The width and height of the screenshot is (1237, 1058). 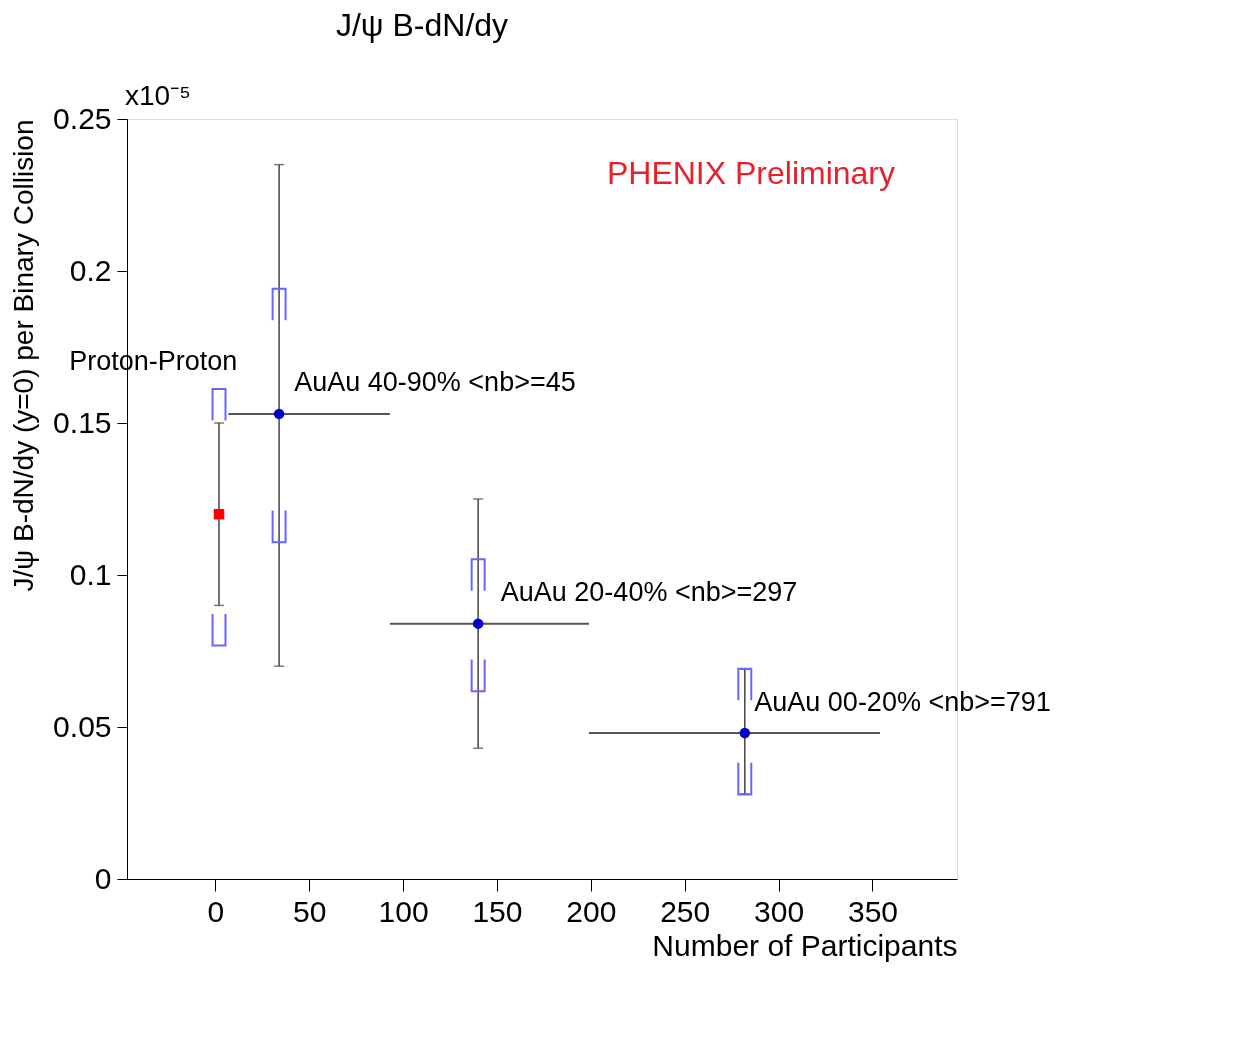 I want to click on y-tick-label: 0.1, so click(x=90, y=574).